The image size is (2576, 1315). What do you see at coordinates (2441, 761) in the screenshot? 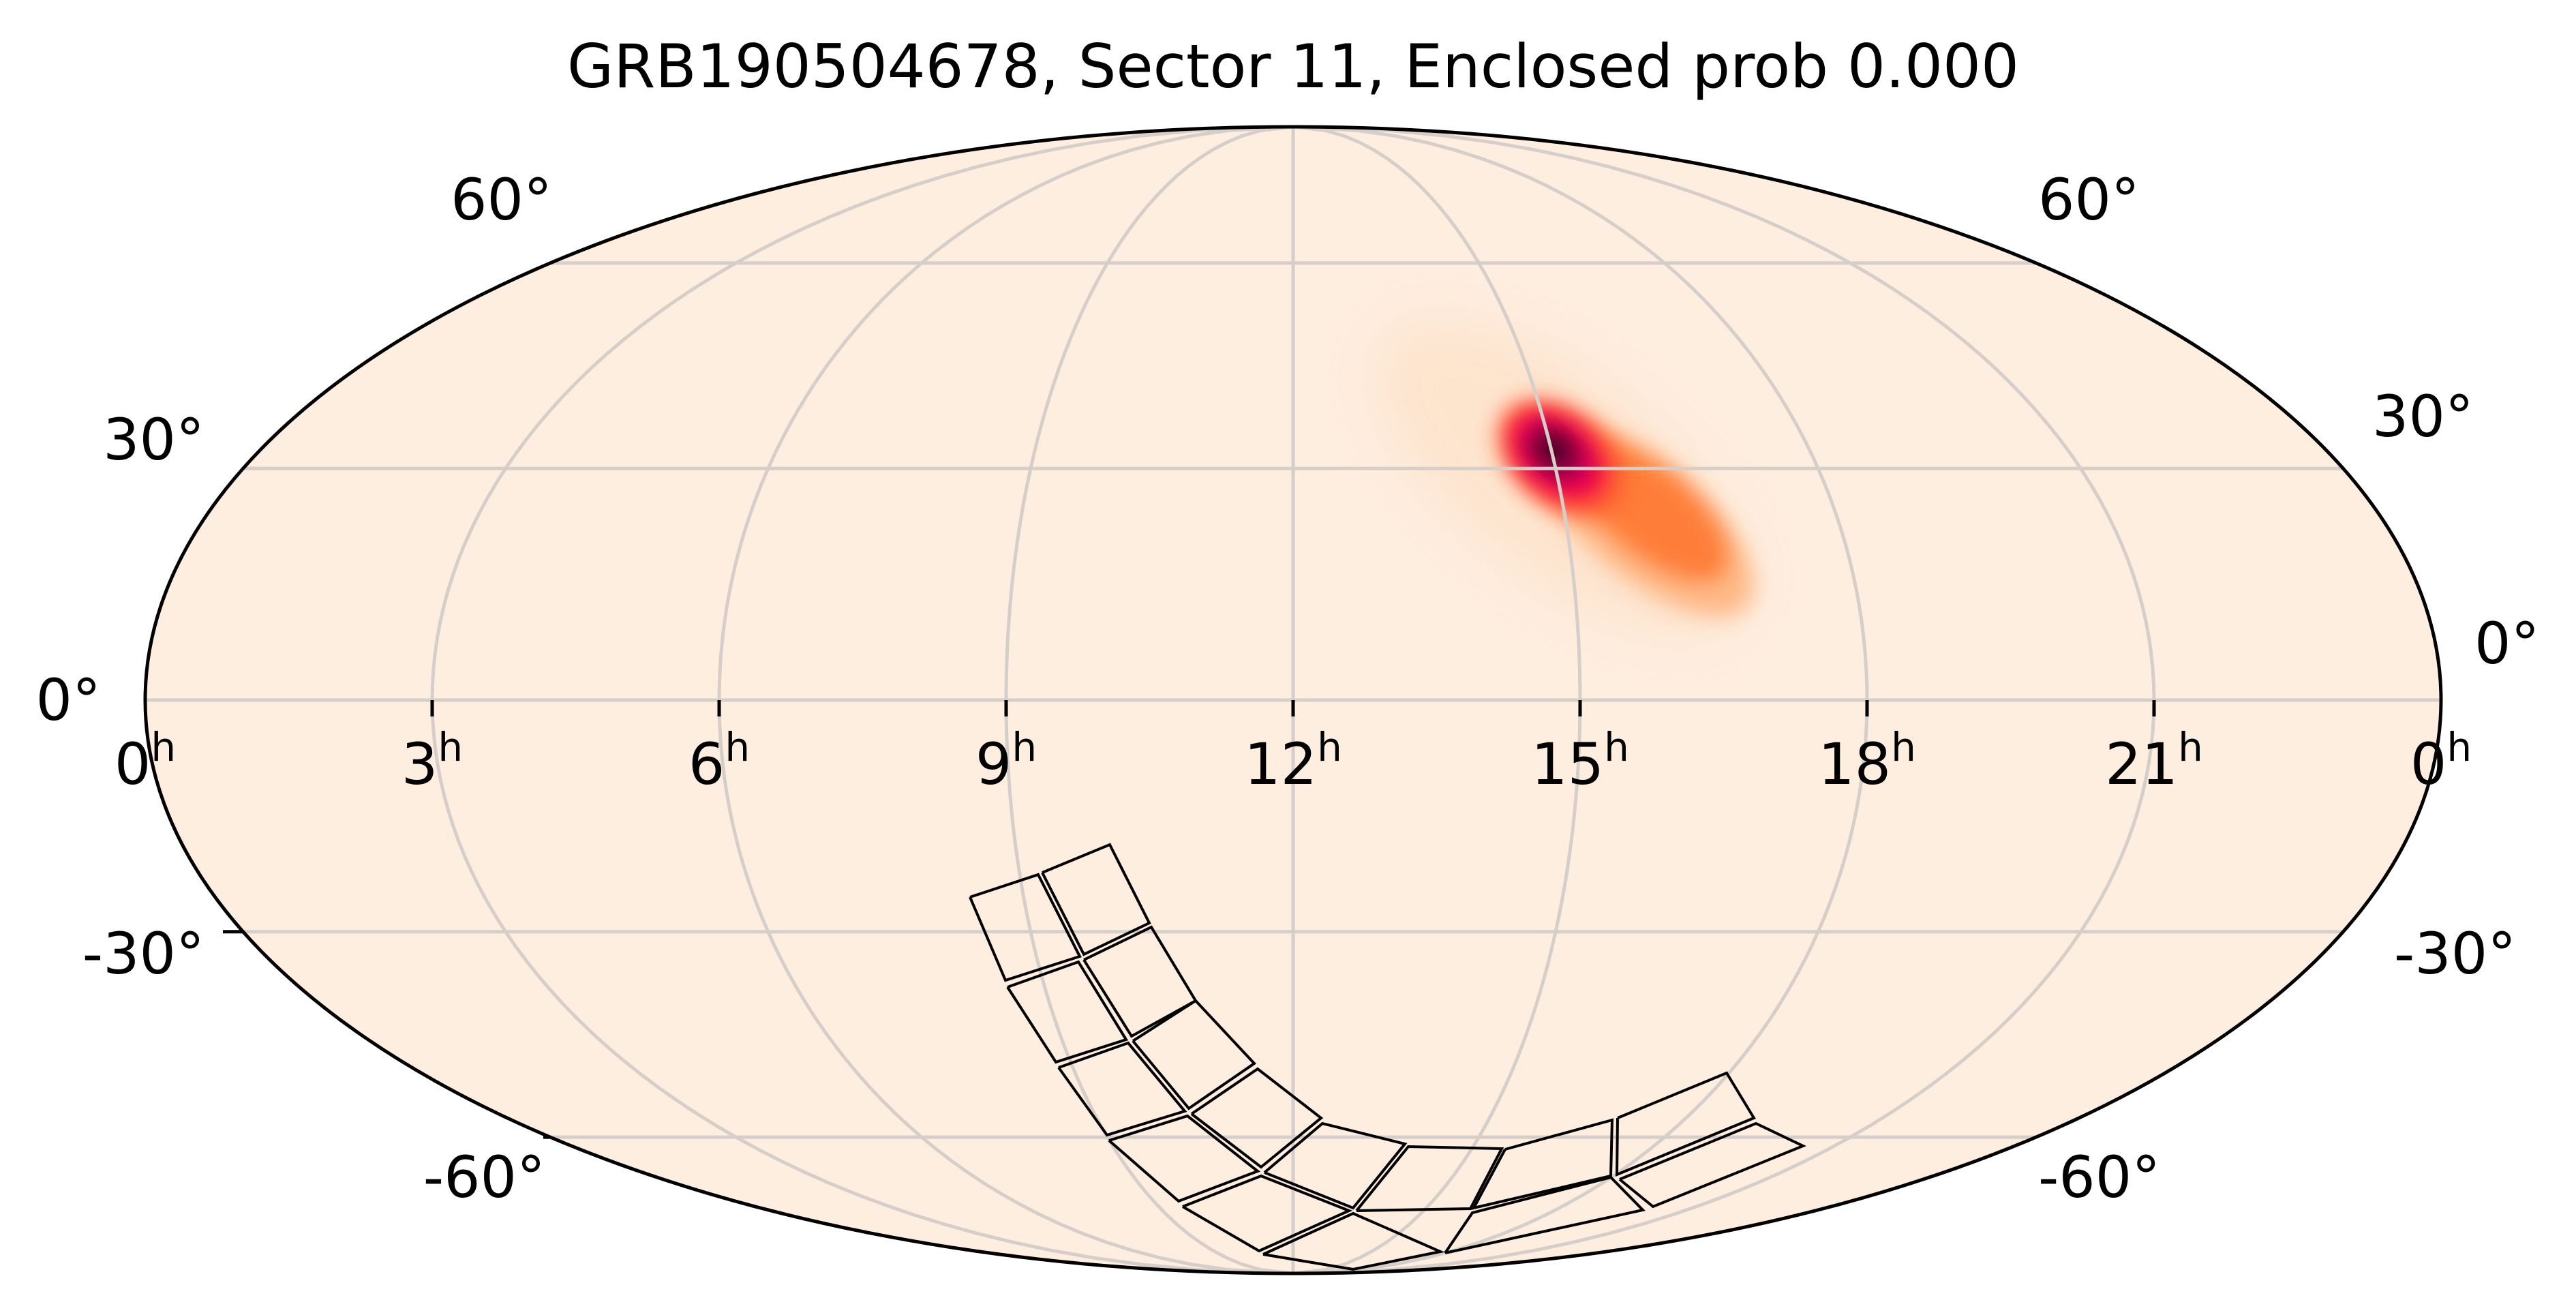
I see `ra-tick-label: 0h` at bounding box center [2441, 761].